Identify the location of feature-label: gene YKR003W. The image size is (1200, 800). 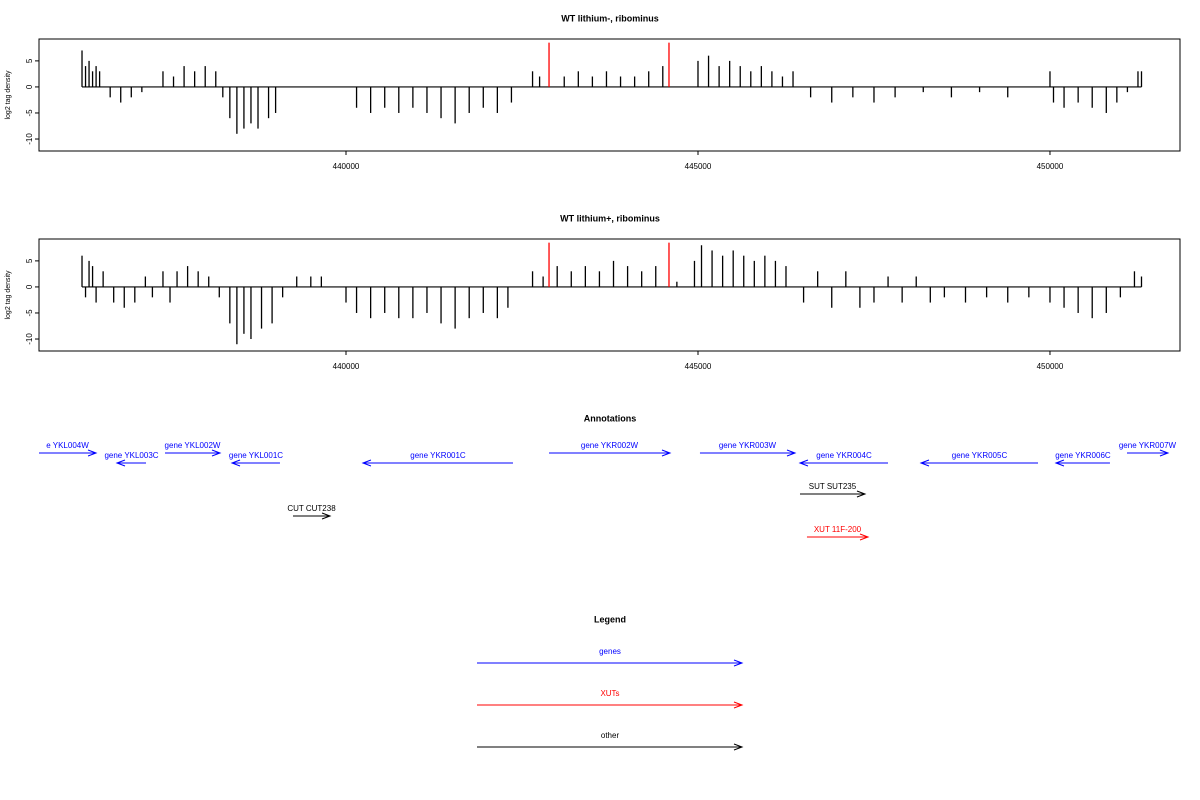
(748, 445).